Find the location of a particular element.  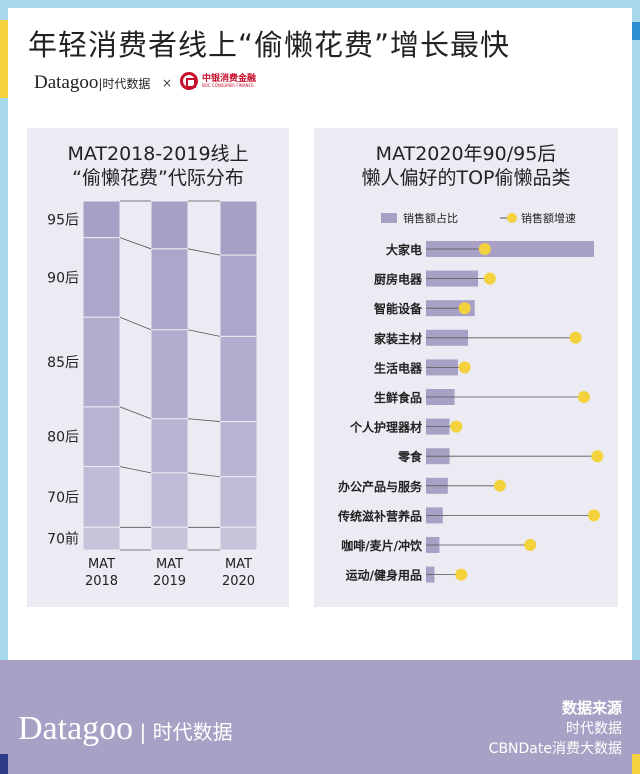

accent-stripe-blue is located at coordinates (636, 31).